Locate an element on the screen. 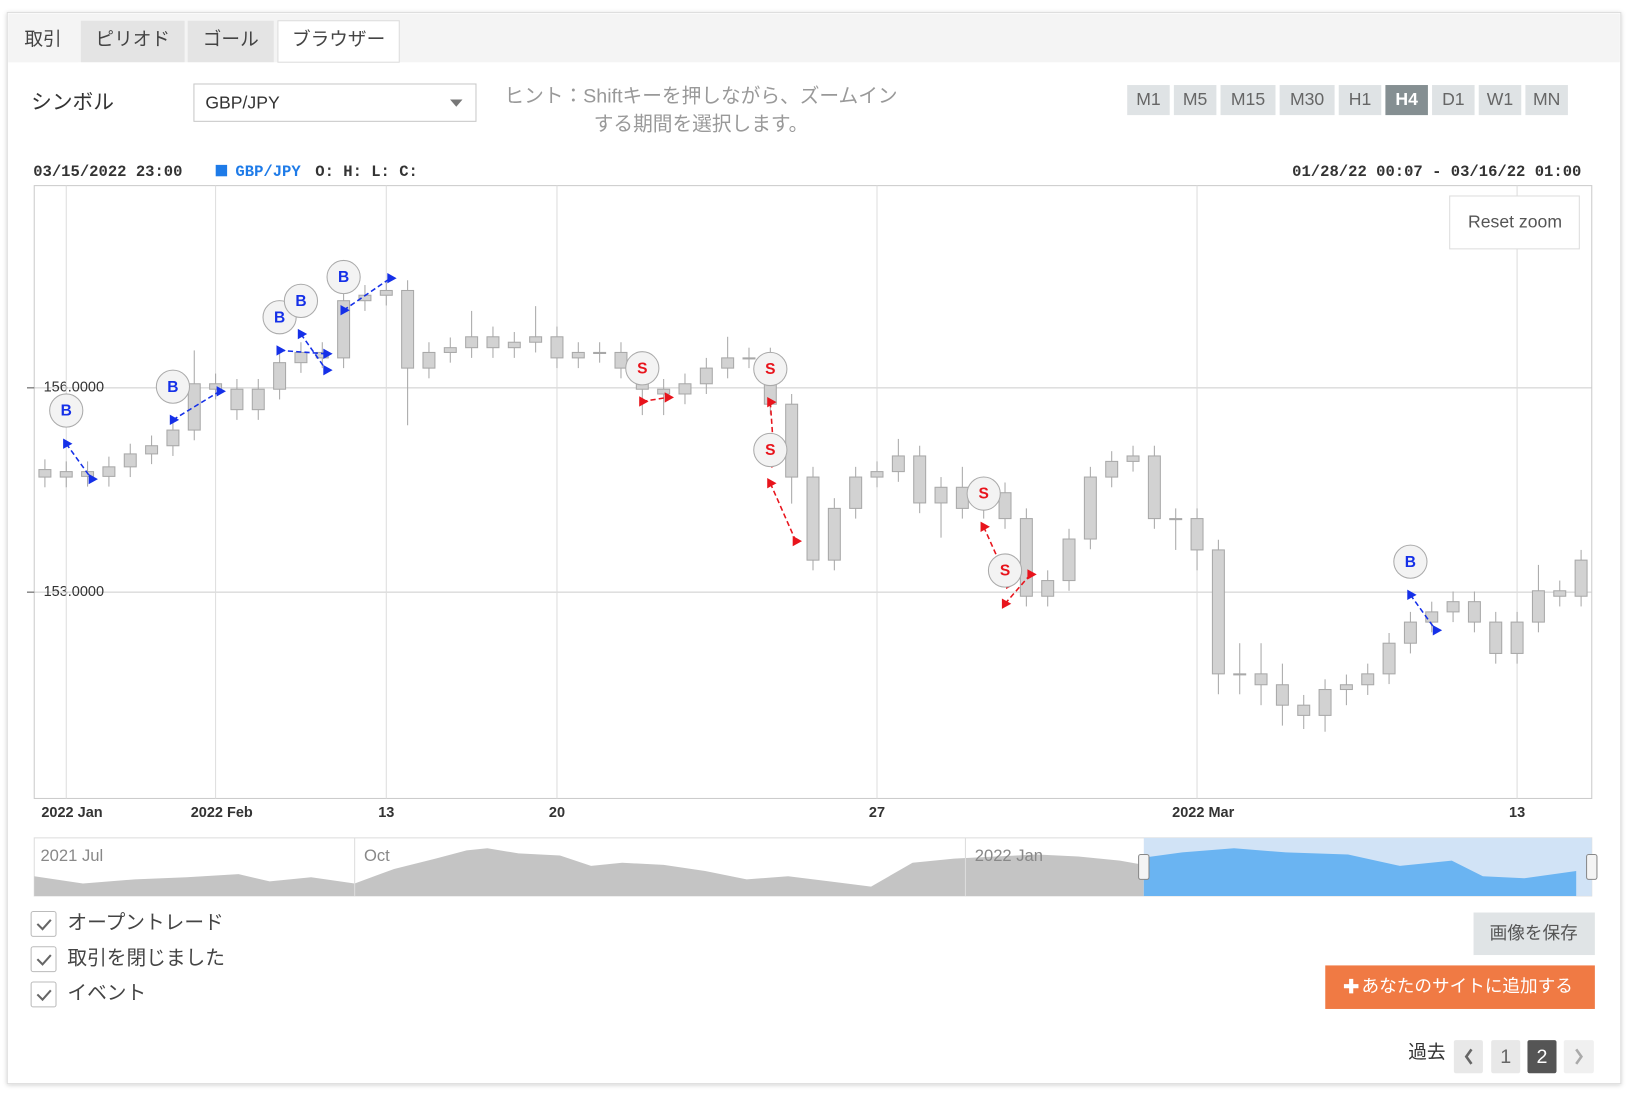  symbol-select is located at coordinates (335, 102).